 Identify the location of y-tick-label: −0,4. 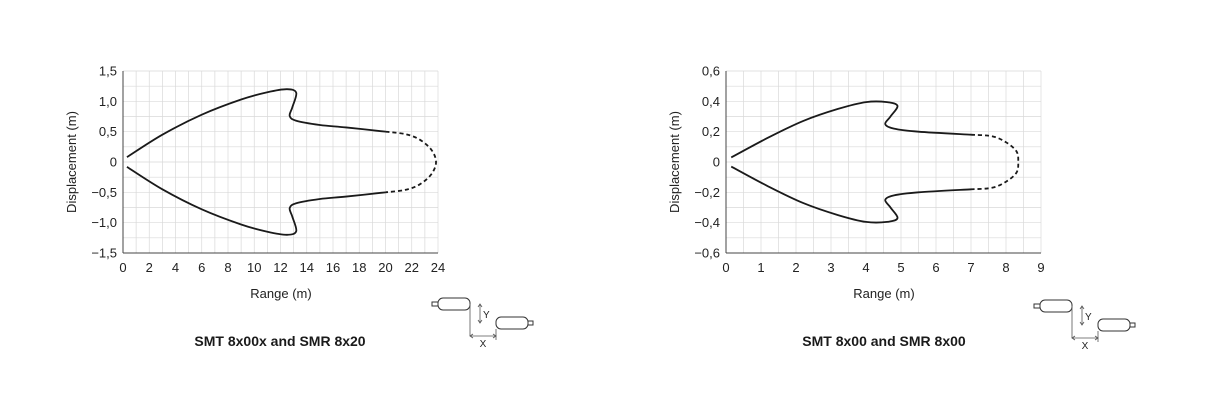
(707, 222).